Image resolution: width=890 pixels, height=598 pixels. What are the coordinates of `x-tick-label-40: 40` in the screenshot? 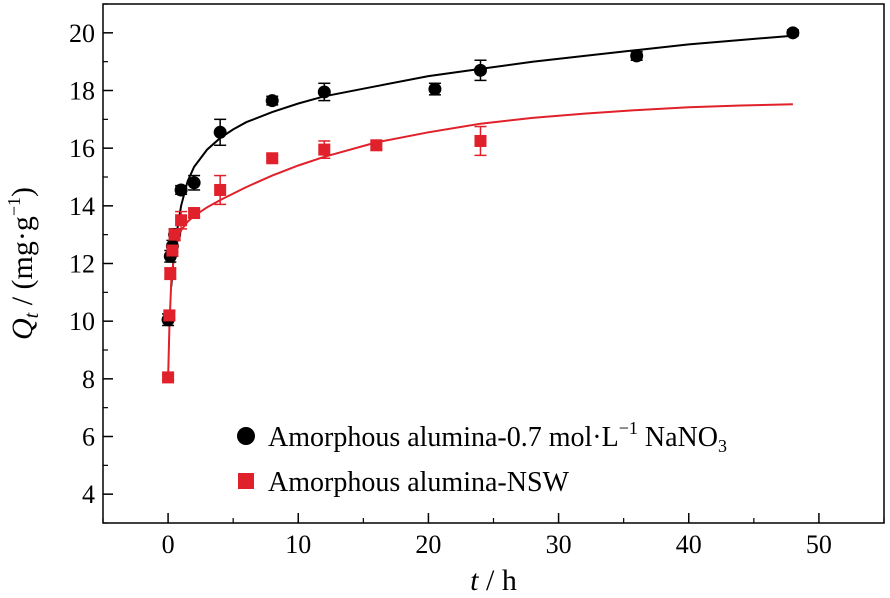 It's located at (689, 544).